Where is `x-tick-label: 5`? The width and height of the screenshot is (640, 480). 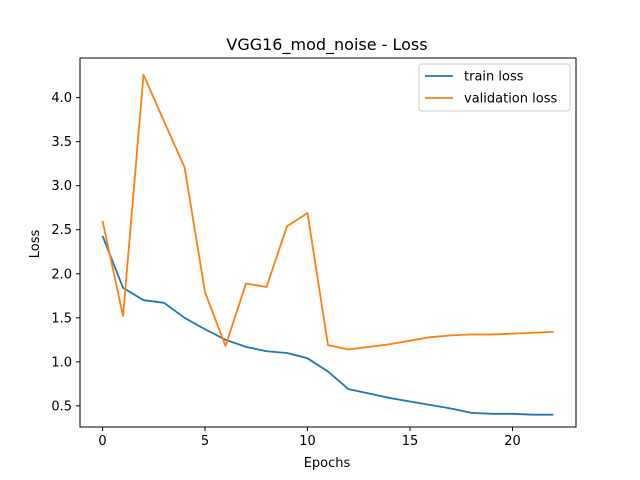 x-tick-label: 5 is located at coordinates (205, 441).